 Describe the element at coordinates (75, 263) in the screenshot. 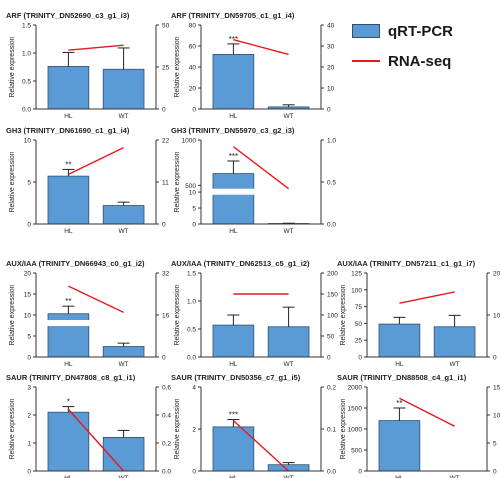

I see `chart-title: AUX/IAA (TRINITY_DN66943_c0_g1_i2)` at that location.